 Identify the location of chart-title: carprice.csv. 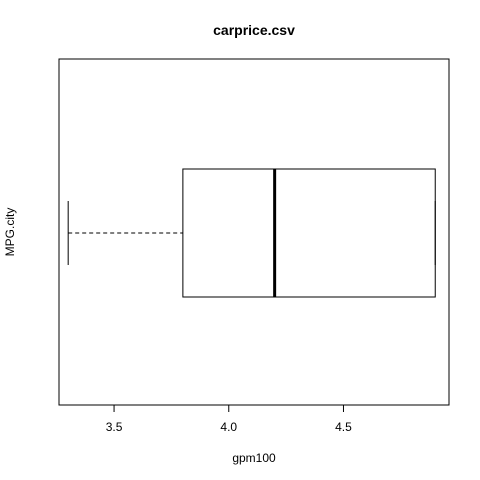
(254, 30).